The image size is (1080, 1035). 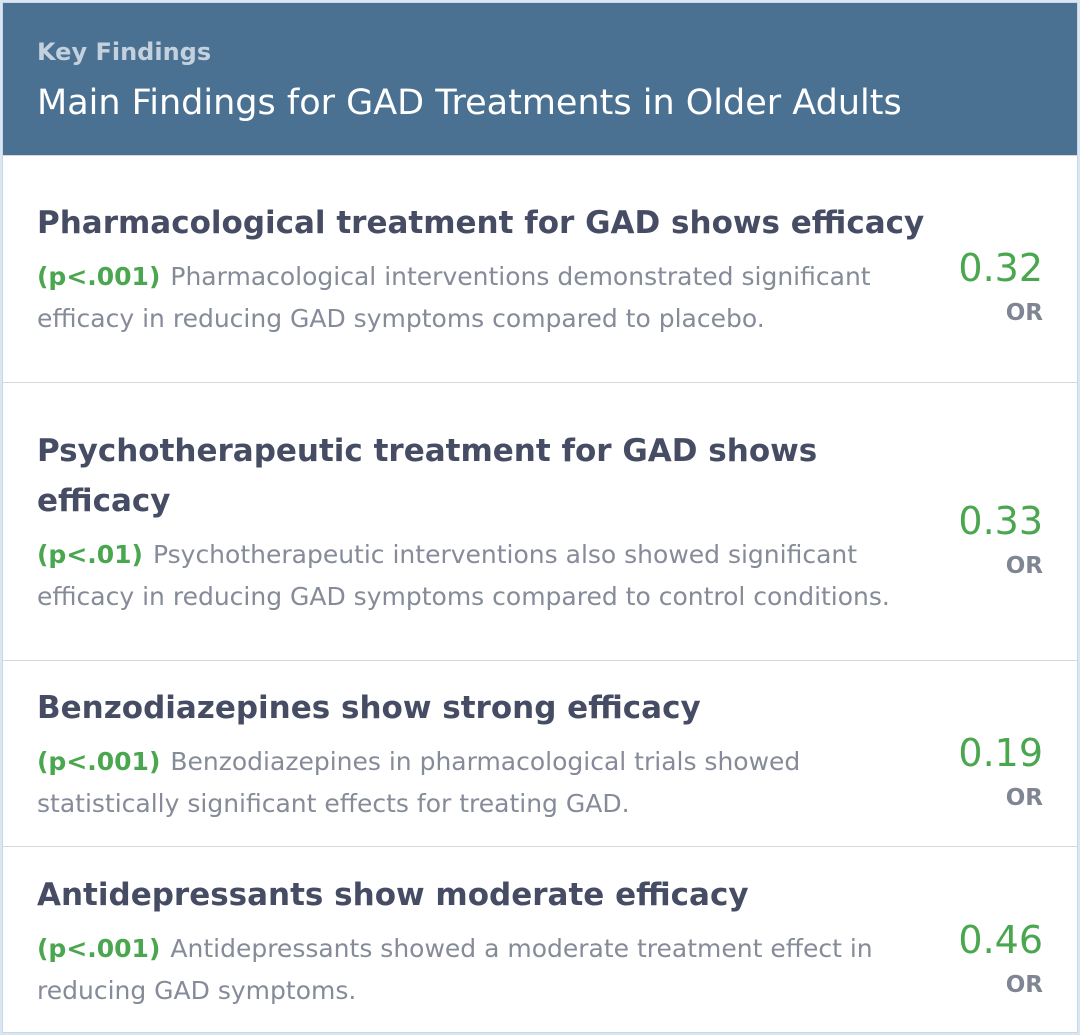 What do you see at coordinates (124, 52) in the screenshot?
I see `header-eyebrow: Key Findings` at bounding box center [124, 52].